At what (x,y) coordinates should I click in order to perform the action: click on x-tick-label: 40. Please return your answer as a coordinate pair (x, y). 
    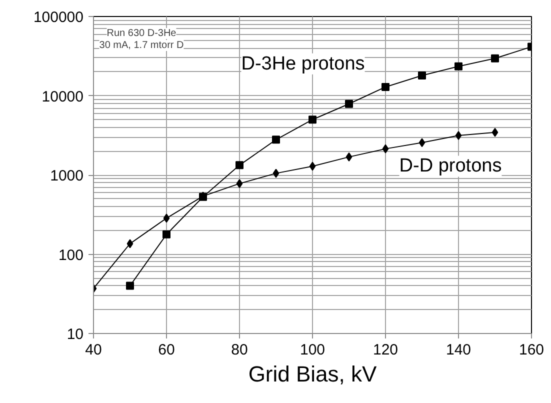
    Looking at the image, I should click on (93, 350).